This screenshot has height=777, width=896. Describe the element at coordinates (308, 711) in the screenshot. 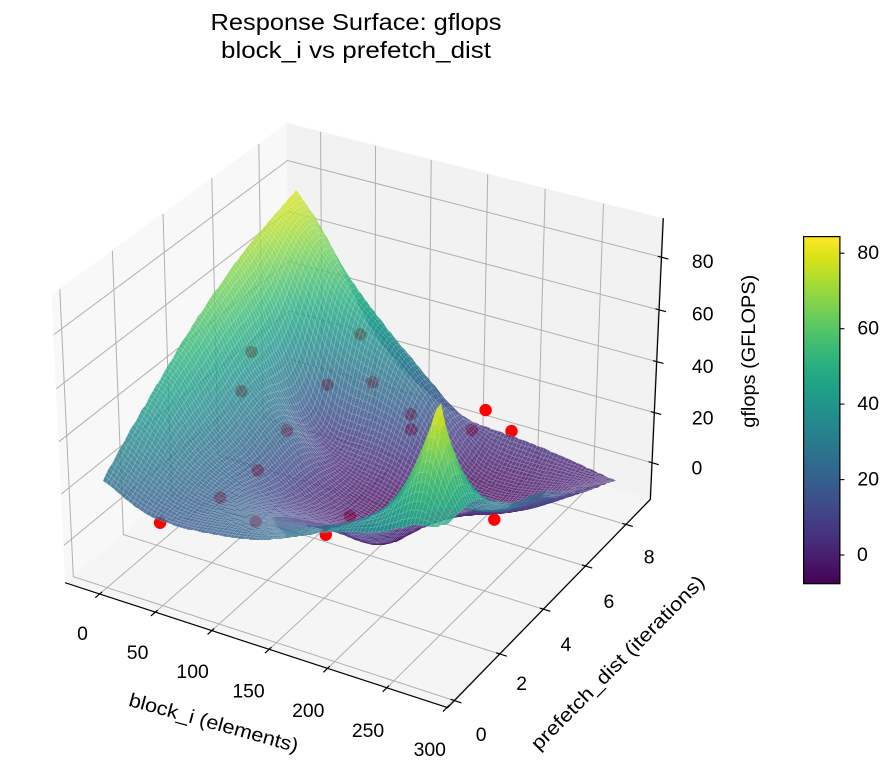

I see `svg-text: 200` at that location.